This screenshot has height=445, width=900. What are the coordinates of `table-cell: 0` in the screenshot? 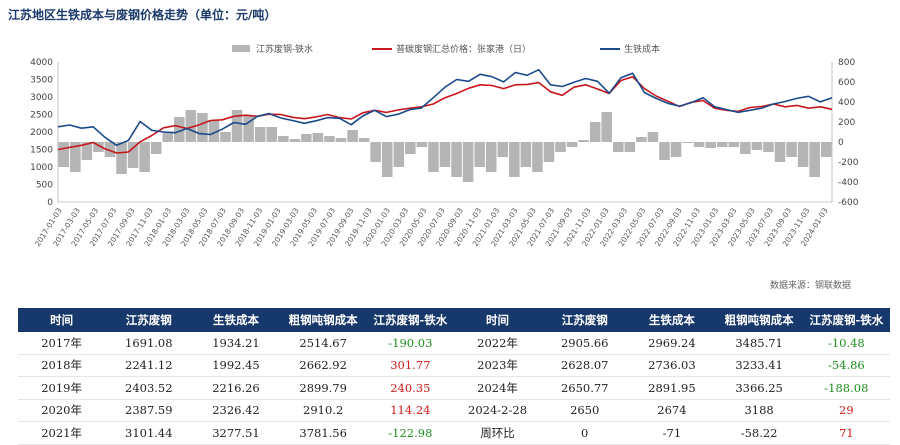 It's located at (585, 433).